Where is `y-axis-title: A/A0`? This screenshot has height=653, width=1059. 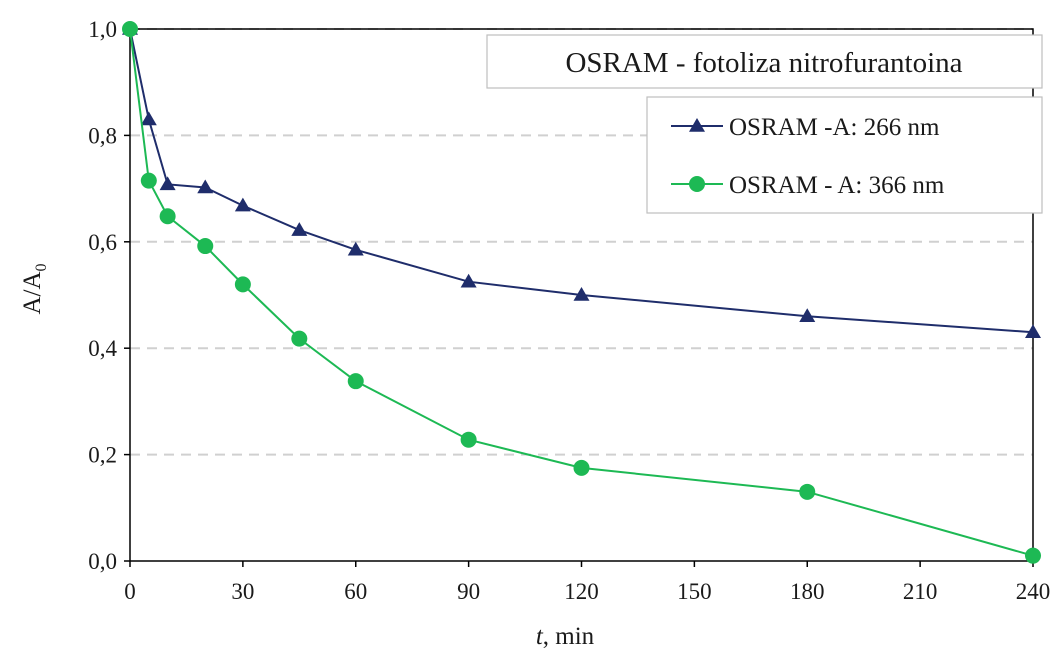
y-axis-title: A/A0 is located at coordinates (34, 288).